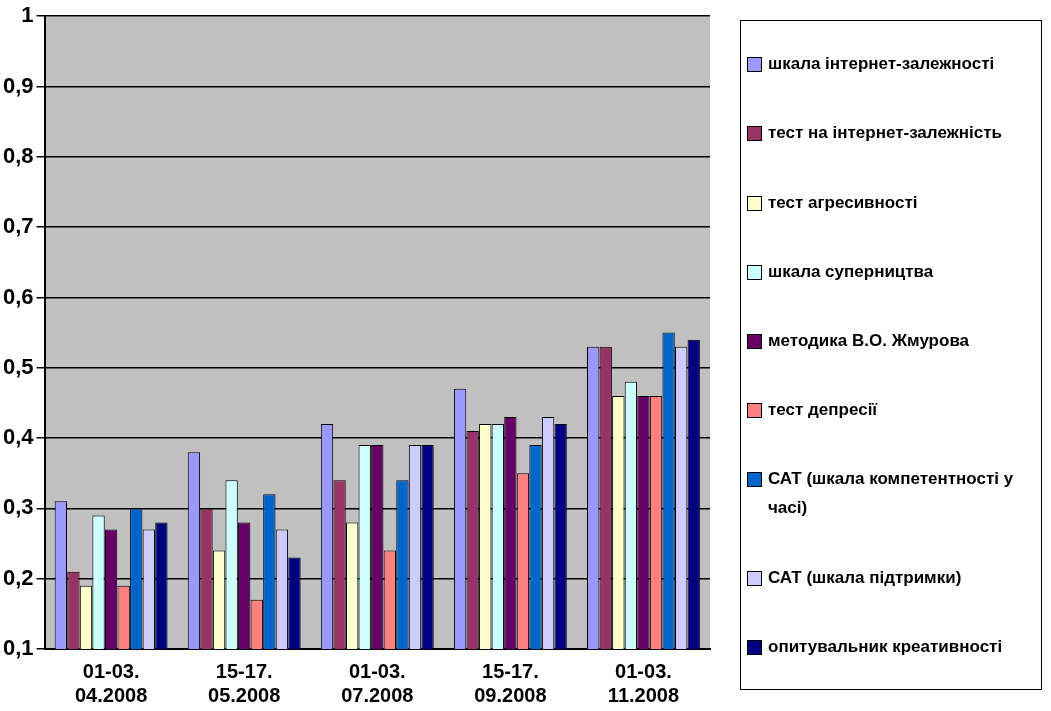 The image size is (1051, 711). I want to click on legend-label: тест агресивності, so click(843, 202).